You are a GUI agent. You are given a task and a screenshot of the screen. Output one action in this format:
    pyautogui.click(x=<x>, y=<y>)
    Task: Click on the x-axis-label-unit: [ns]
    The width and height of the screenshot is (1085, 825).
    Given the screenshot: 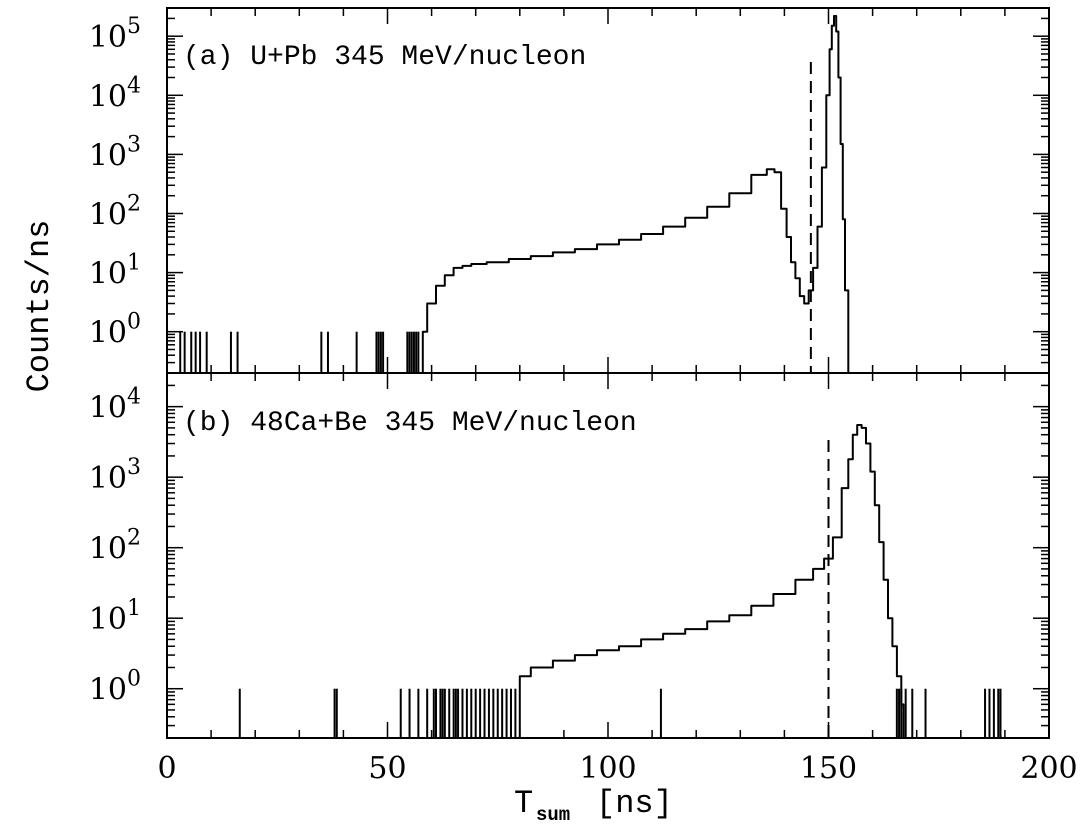 What is the action you would take?
    pyautogui.click(x=634, y=803)
    